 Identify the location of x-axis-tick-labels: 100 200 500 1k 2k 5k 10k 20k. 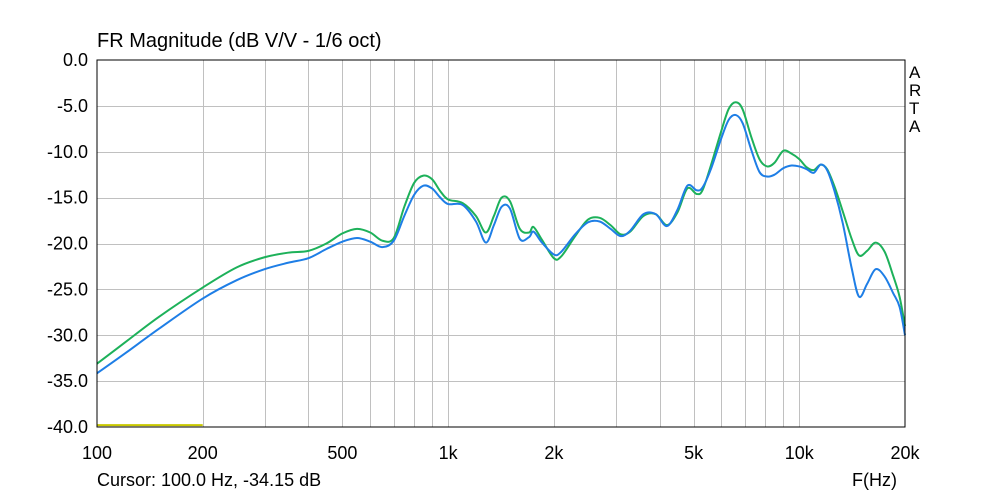
(501, 453).